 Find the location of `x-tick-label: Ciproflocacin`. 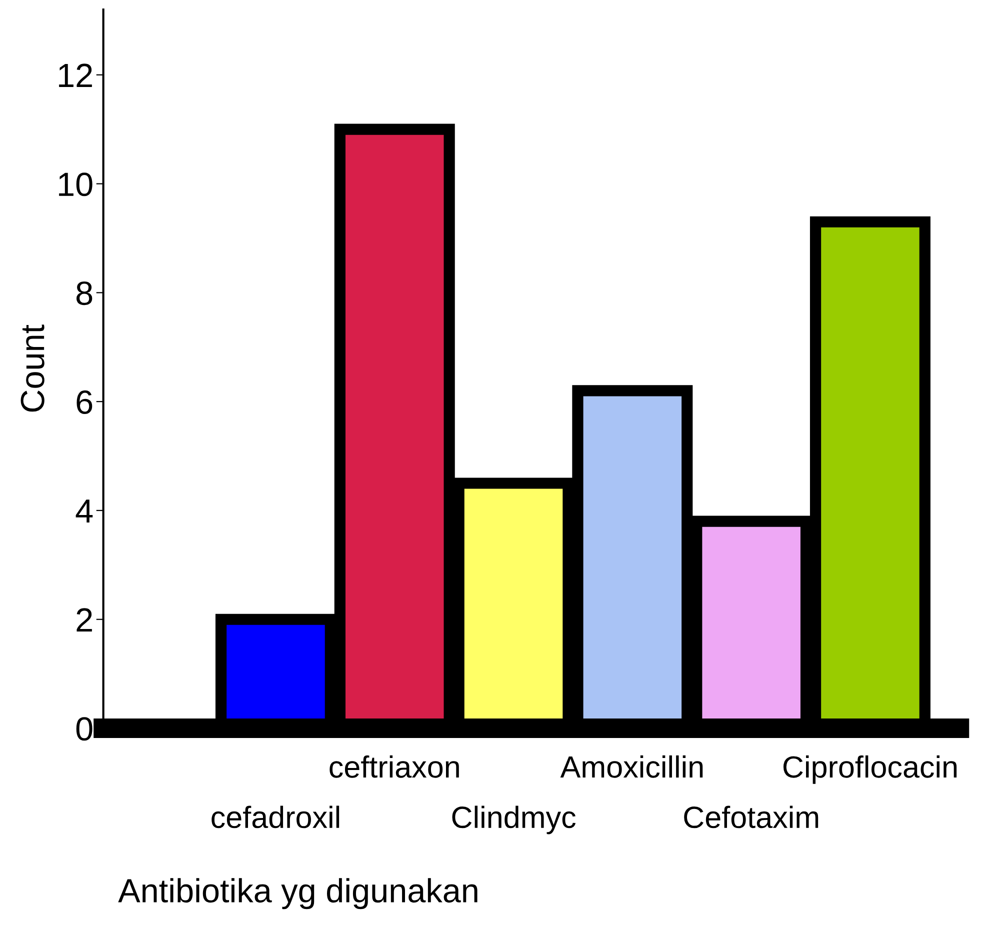

x-tick-label: Ciproflocacin is located at coordinates (870, 769).